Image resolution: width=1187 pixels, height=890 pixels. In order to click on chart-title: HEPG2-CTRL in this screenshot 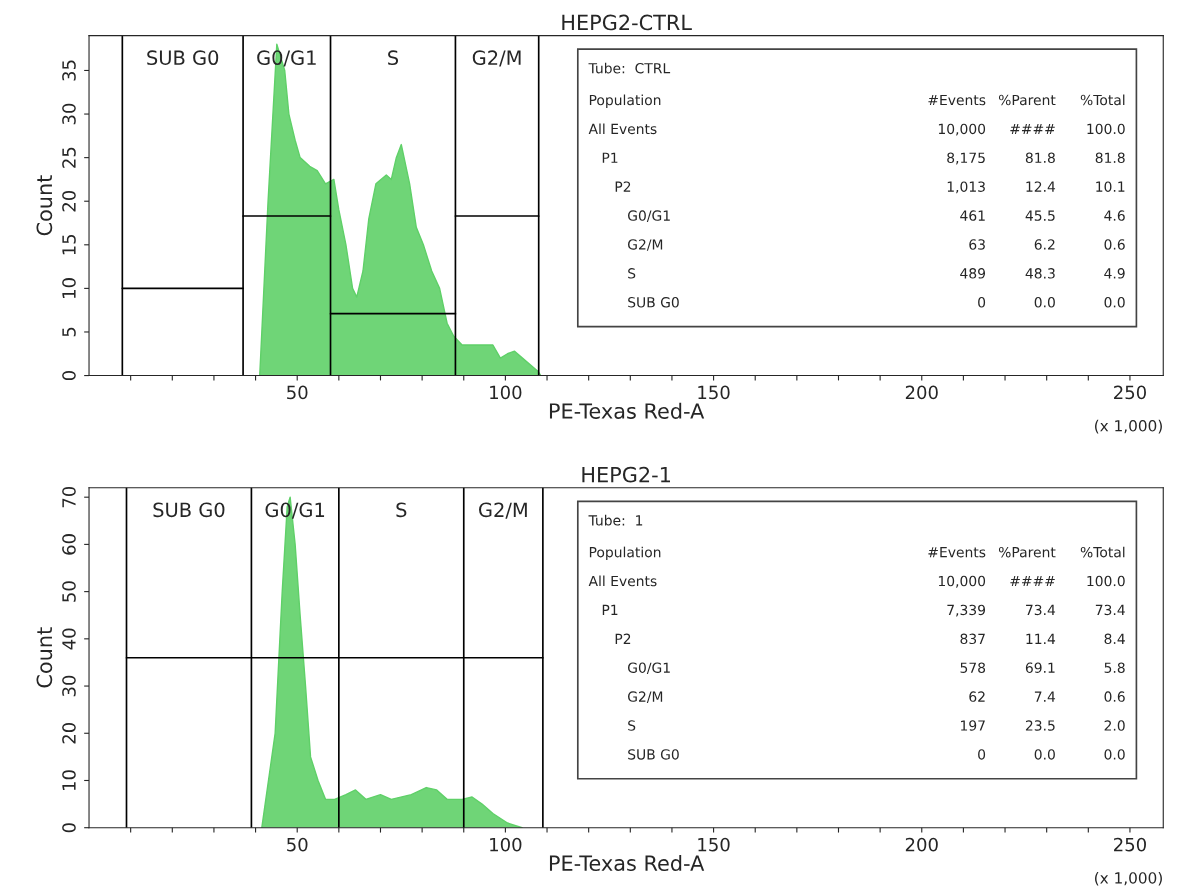, I will do `click(627, 22)`.